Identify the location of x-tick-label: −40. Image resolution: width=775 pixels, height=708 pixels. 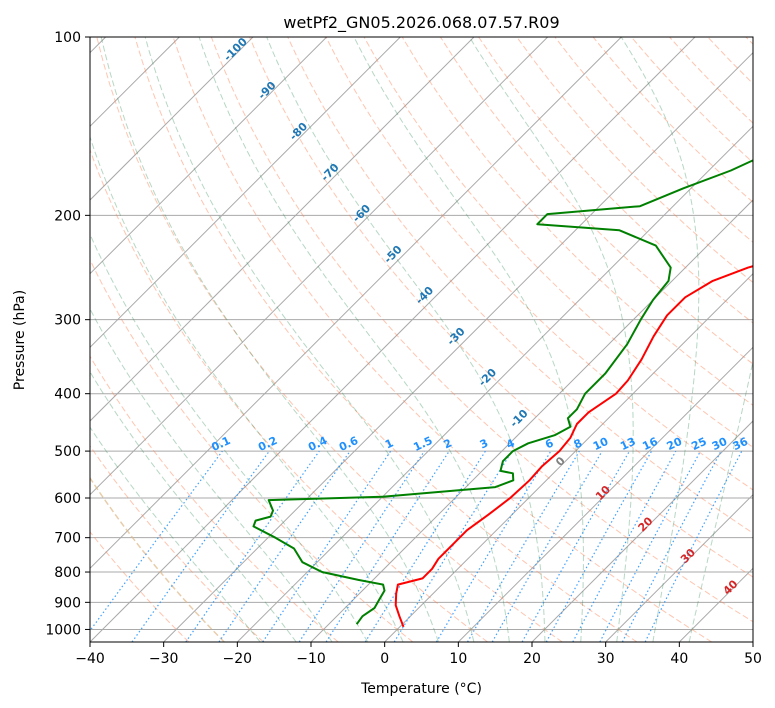
(90, 659).